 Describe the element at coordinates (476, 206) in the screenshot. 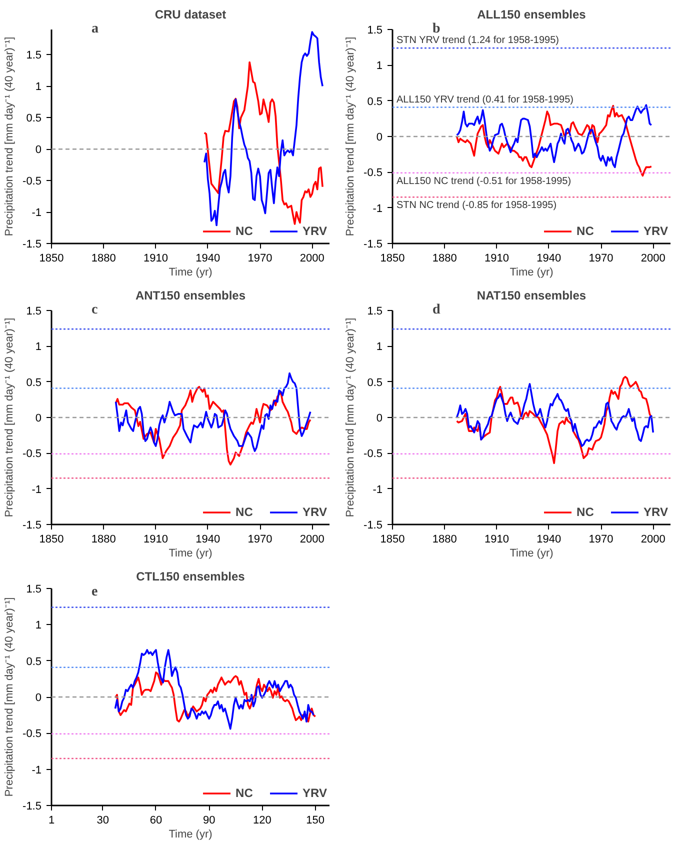

I see `ref-line-label: STN NC trend (-0.85 for 1958-1995)` at that location.